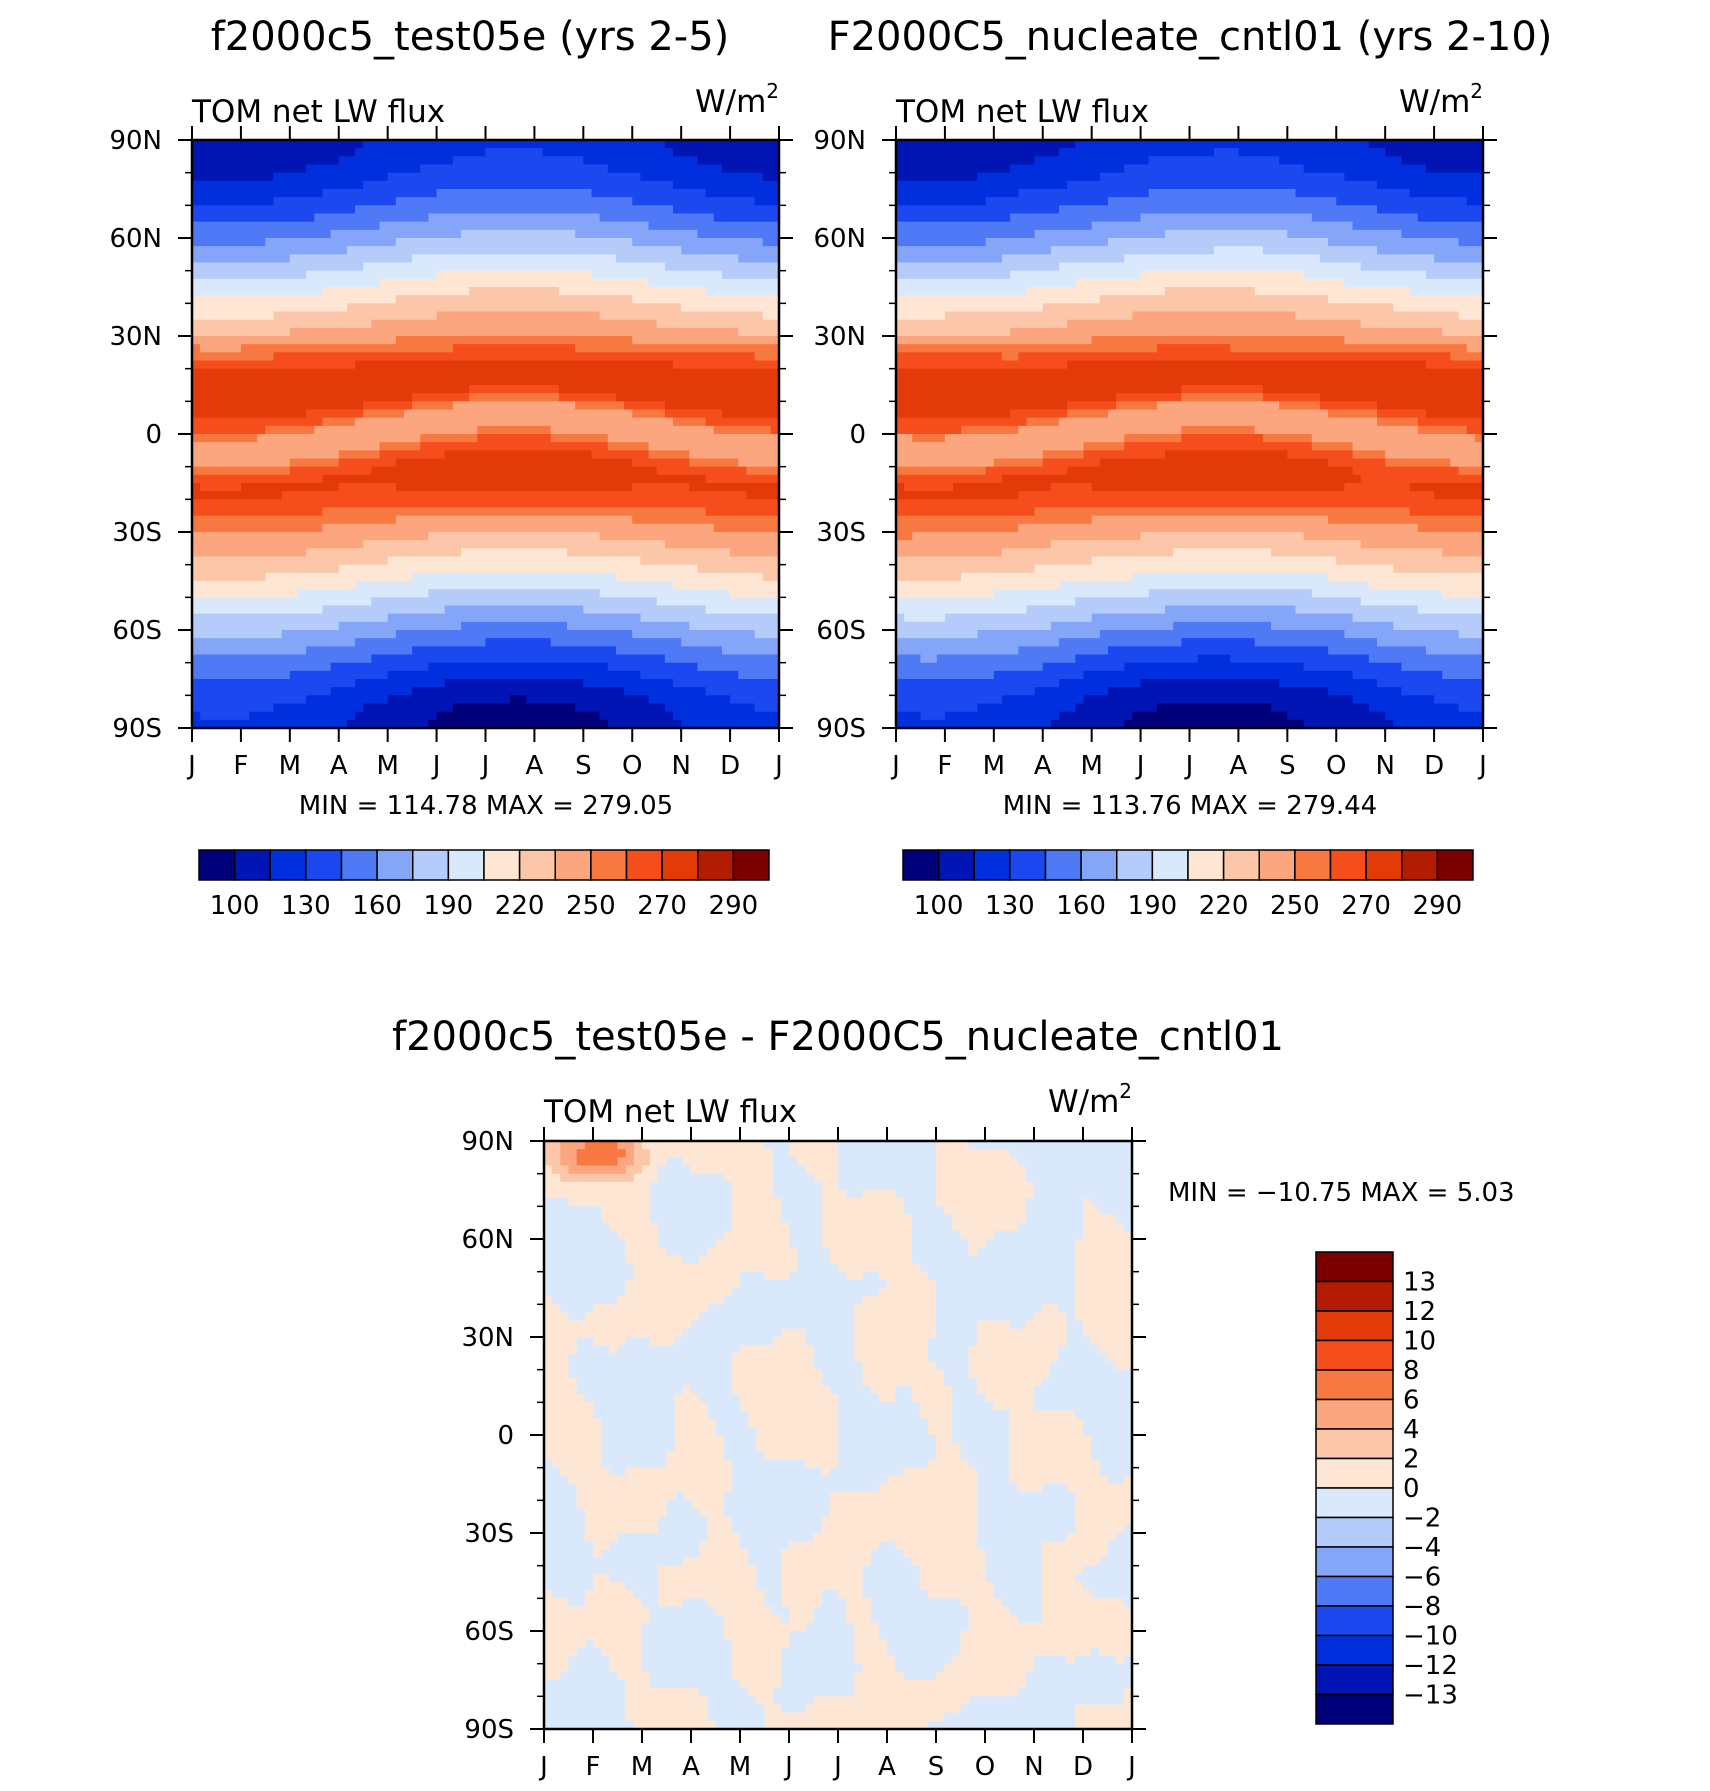  Describe the element at coordinates (318, 112) in the screenshot. I see `panel-left-label: TOM net LW flux` at that location.